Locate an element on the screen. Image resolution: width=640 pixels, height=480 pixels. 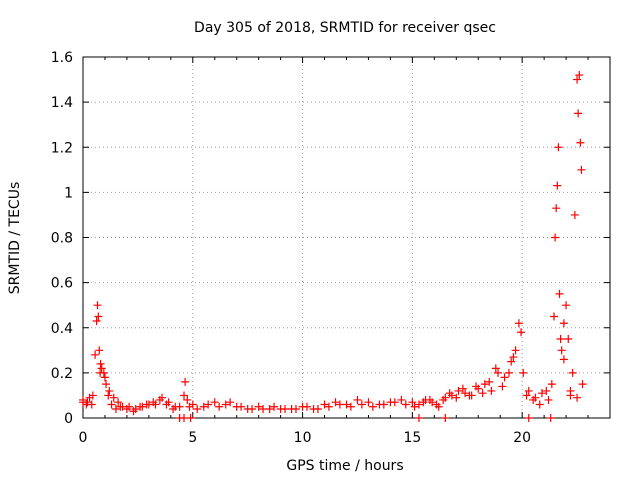
y-tick-label: 0.8 is located at coordinates (62, 239).